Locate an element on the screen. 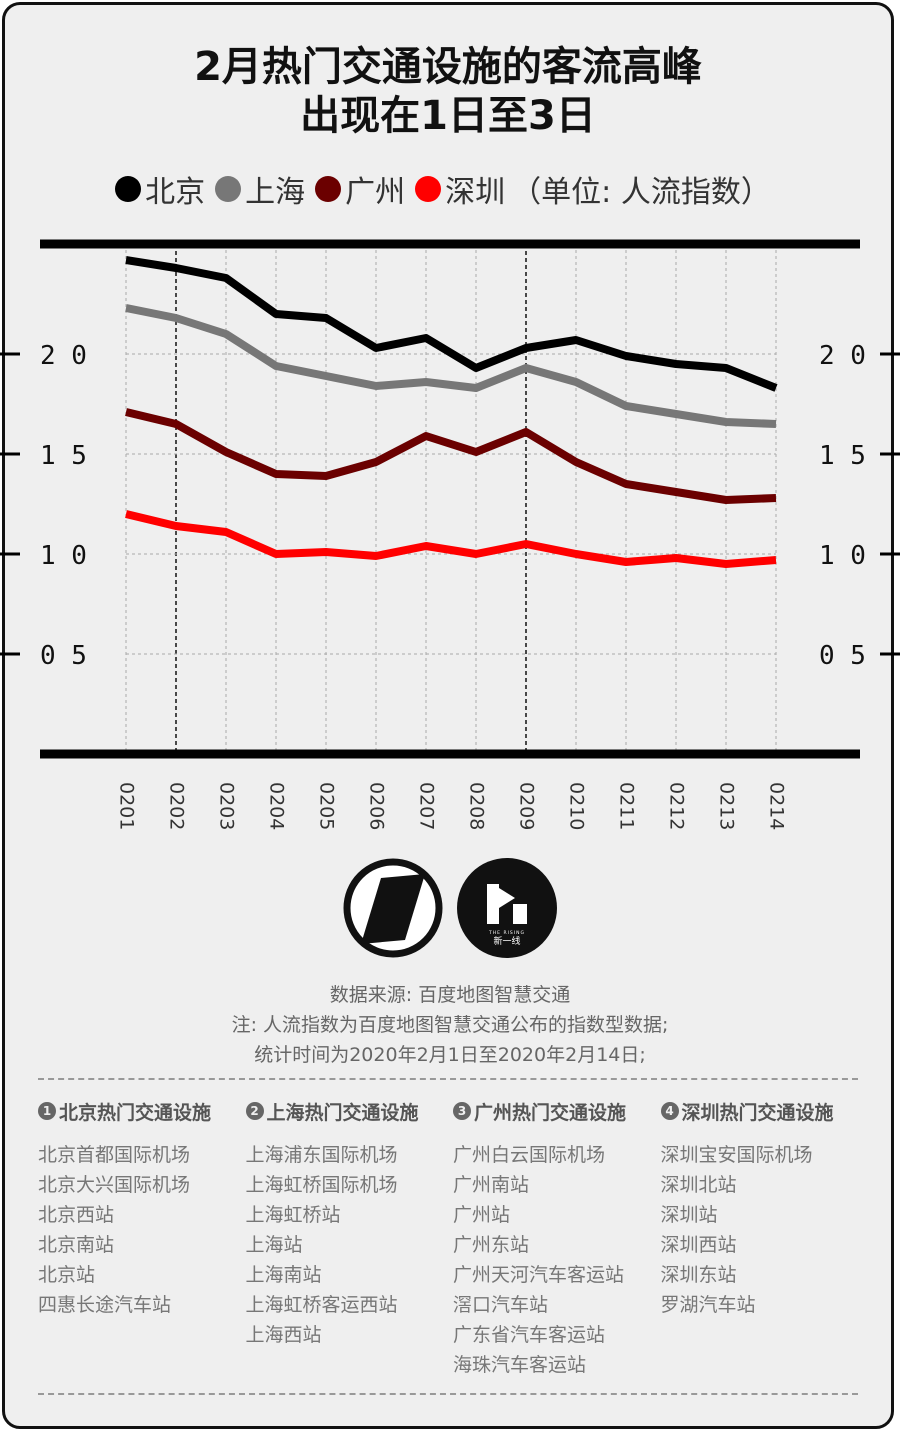  list-item: 上海站 is located at coordinates (274, 1245).